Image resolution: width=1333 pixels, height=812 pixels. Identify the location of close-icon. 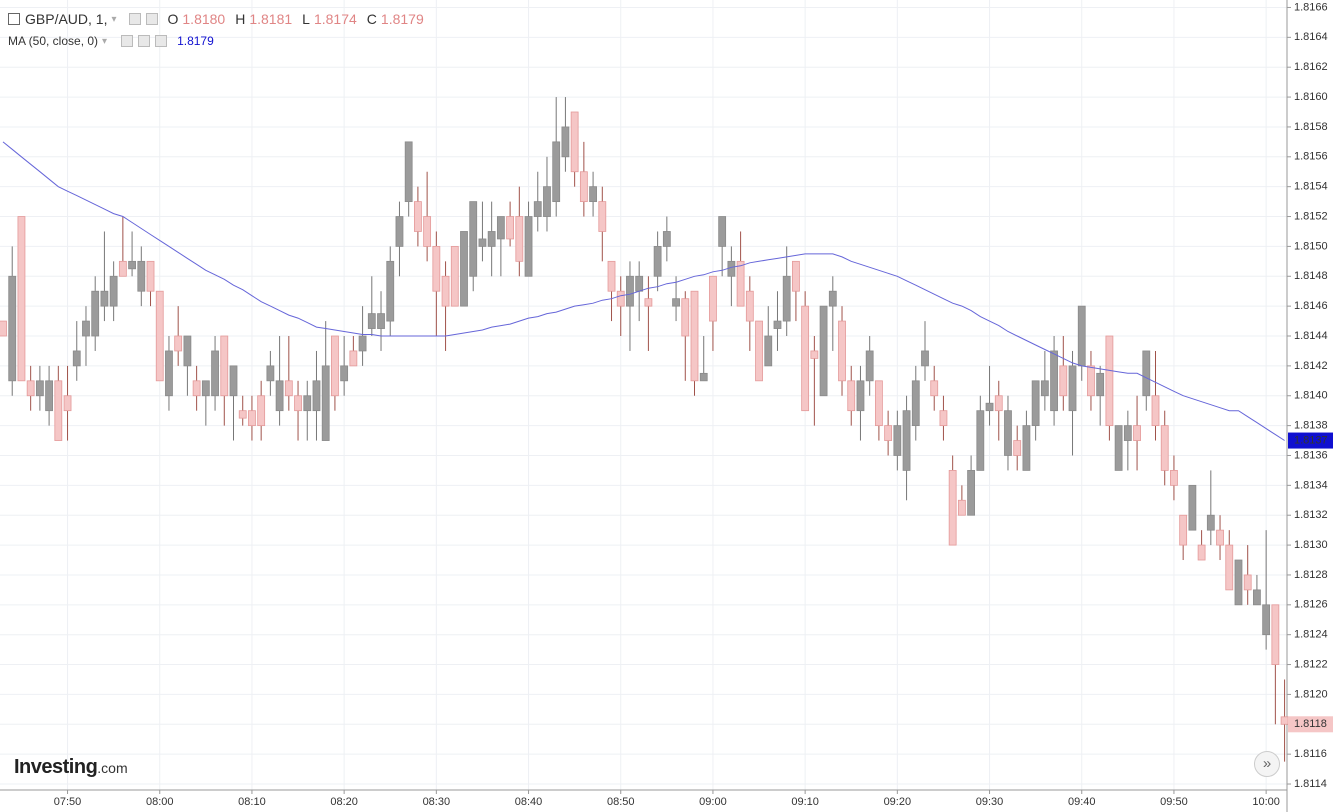
(161, 41).